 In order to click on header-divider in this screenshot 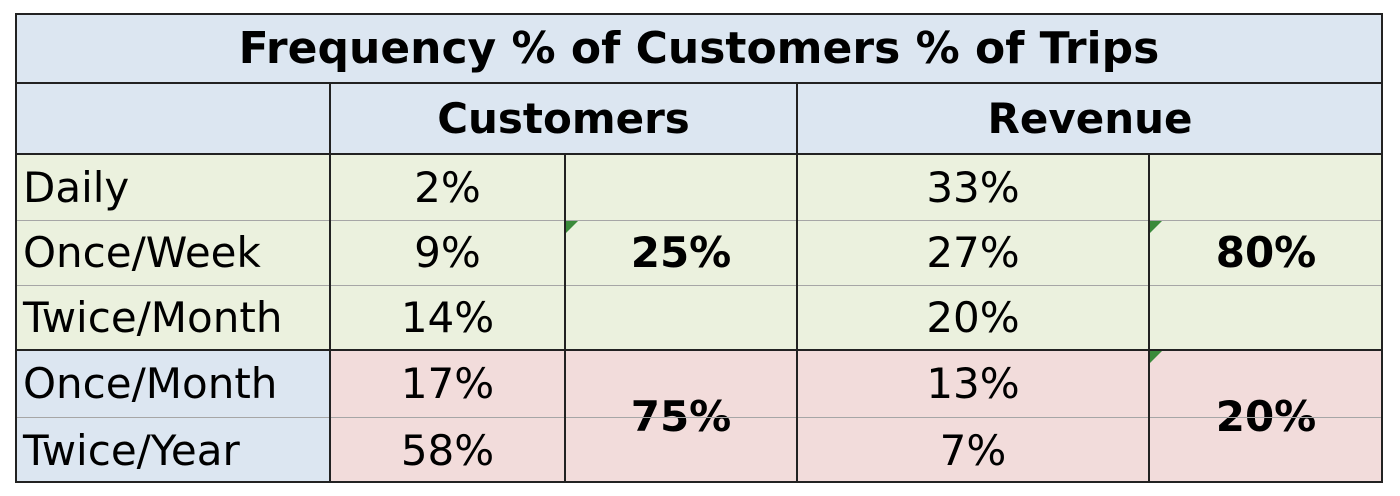, I will do `click(699, 154)`.